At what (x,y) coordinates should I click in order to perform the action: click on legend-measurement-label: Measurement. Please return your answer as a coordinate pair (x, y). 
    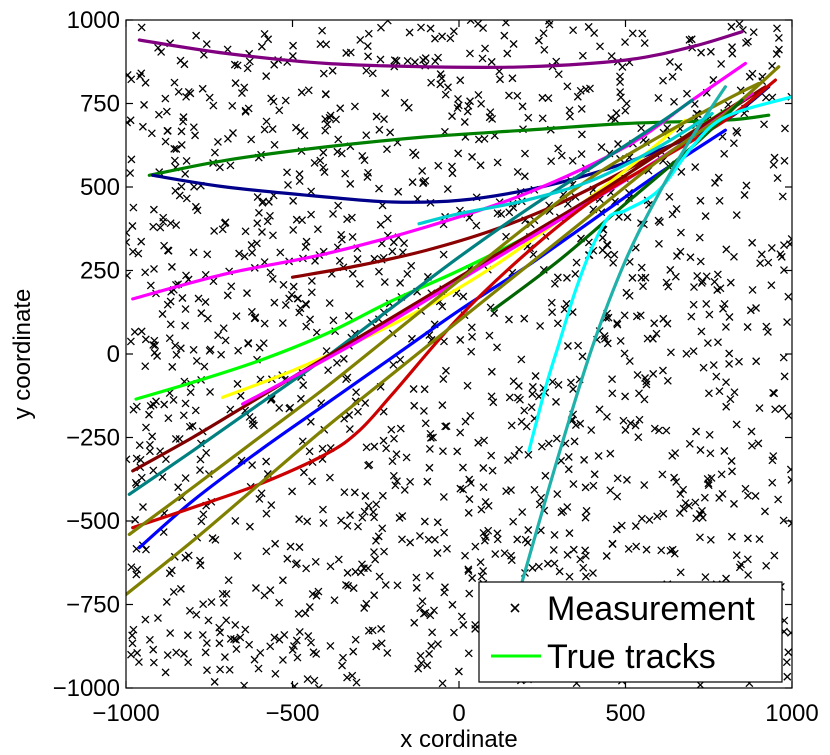
    Looking at the image, I should click on (651, 609).